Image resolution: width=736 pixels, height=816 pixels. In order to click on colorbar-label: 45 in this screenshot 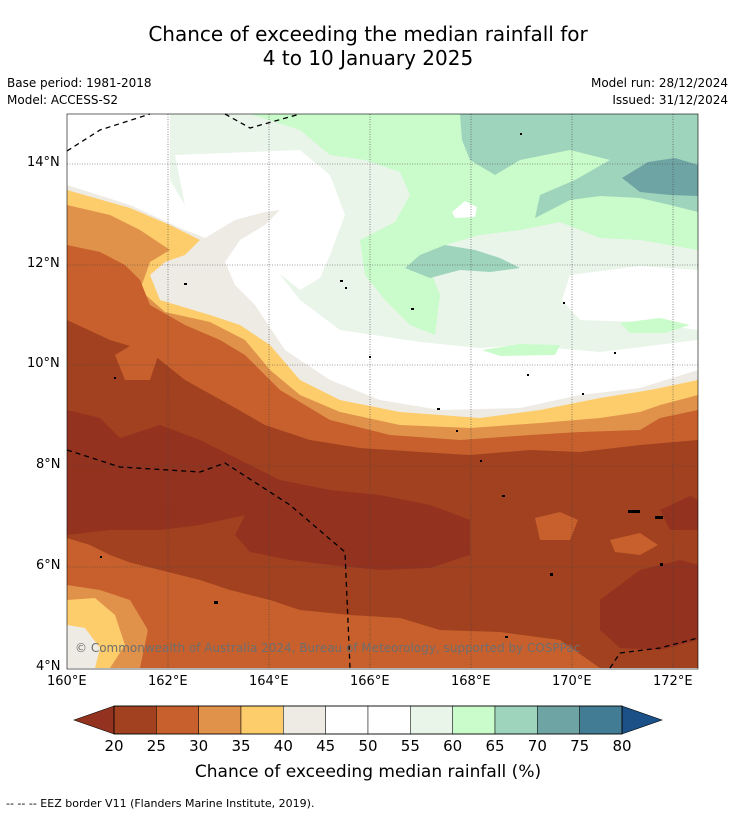, I will do `click(326, 746)`.